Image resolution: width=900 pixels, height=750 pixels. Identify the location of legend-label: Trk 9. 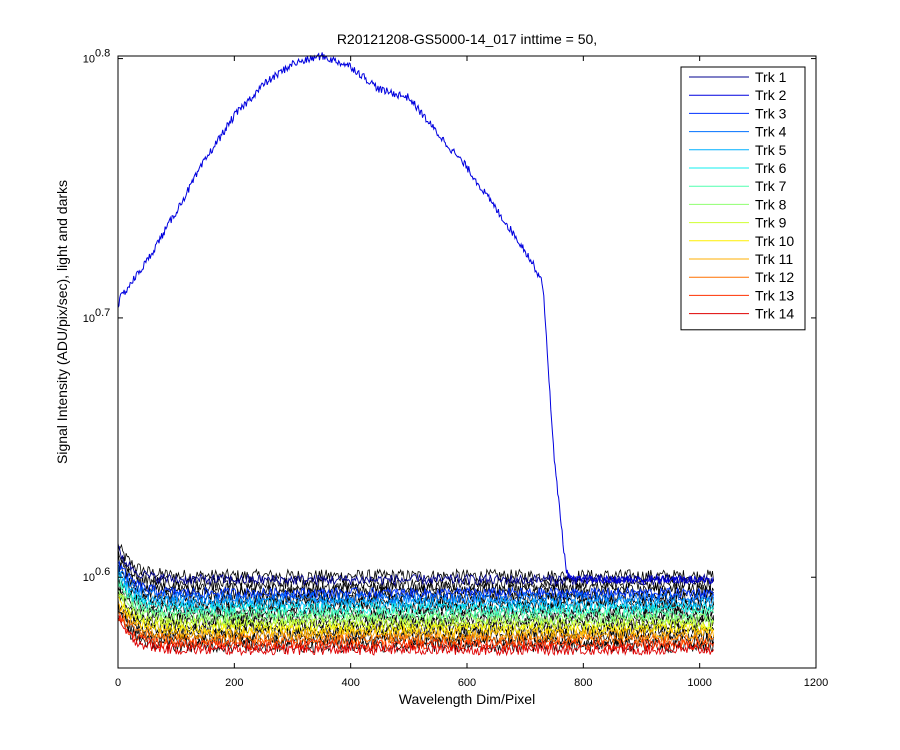
(771, 223).